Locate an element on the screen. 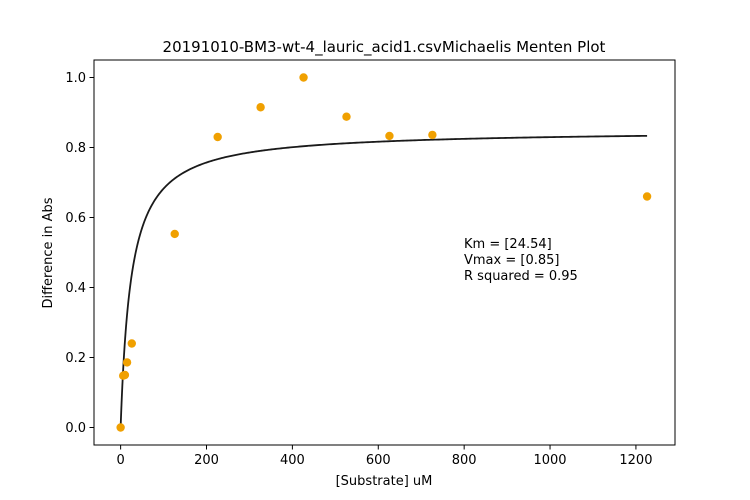  annotation-vmax: Vmax = [0.85] is located at coordinates (511, 260).